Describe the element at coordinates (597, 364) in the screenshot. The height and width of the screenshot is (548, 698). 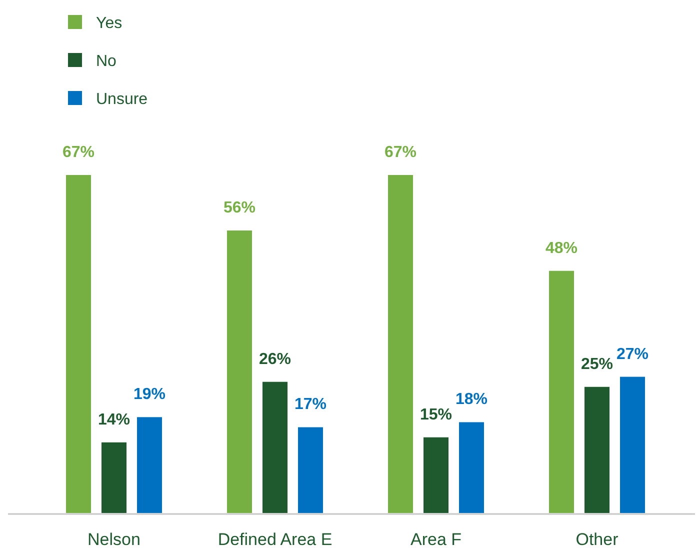
I see `data-label: 25%` at that location.